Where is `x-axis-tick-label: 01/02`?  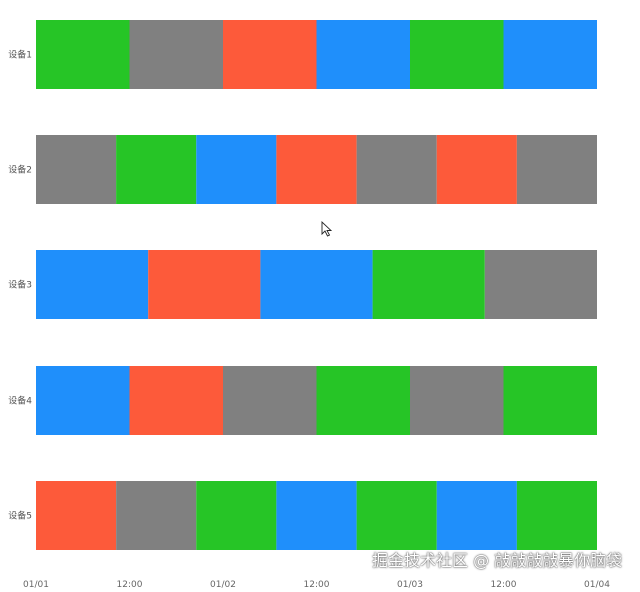
x-axis-tick-label: 01/02 is located at coordinates (223, 585).